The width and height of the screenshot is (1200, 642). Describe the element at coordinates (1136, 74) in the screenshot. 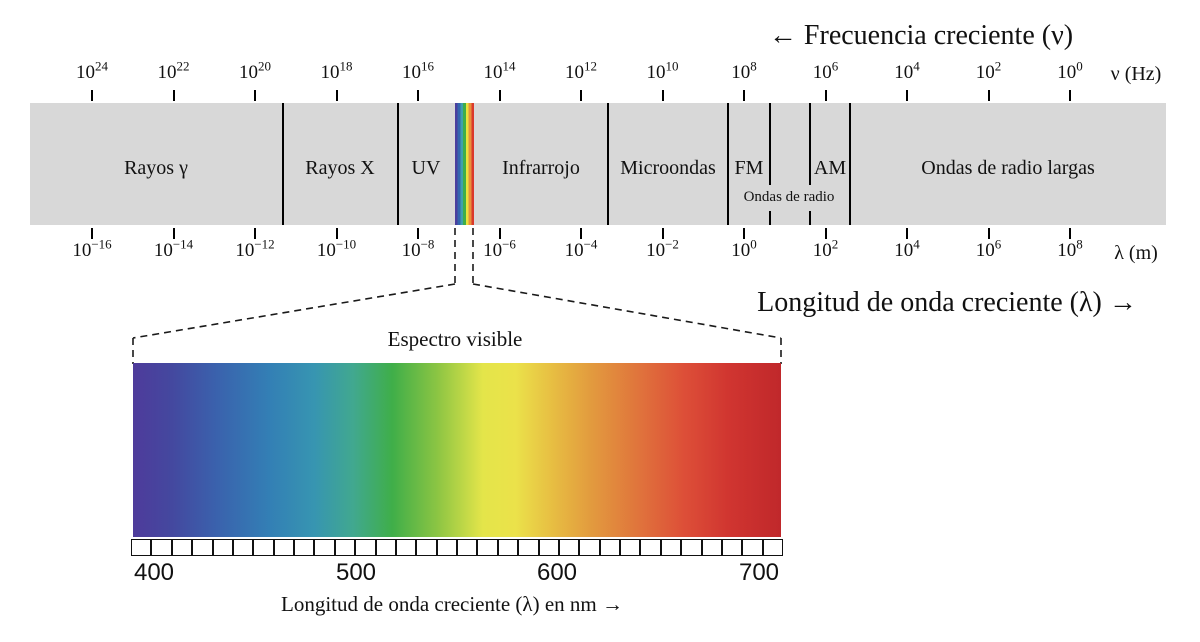

I see `frequency-axis-unit: ν (Hz)` at that location.